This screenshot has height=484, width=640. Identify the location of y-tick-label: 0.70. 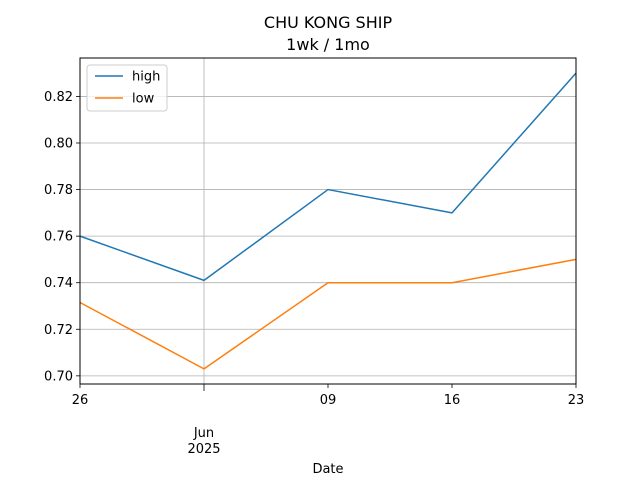
(58, 376).